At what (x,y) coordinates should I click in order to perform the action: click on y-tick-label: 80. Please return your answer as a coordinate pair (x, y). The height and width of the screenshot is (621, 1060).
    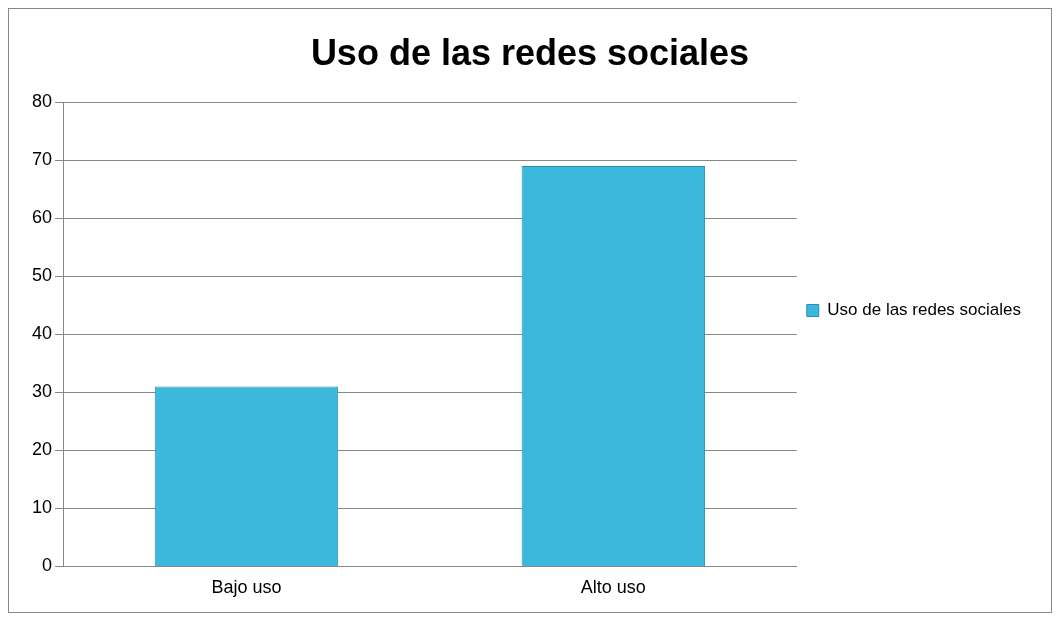
    Looking at the image, I should click on (42, 101).